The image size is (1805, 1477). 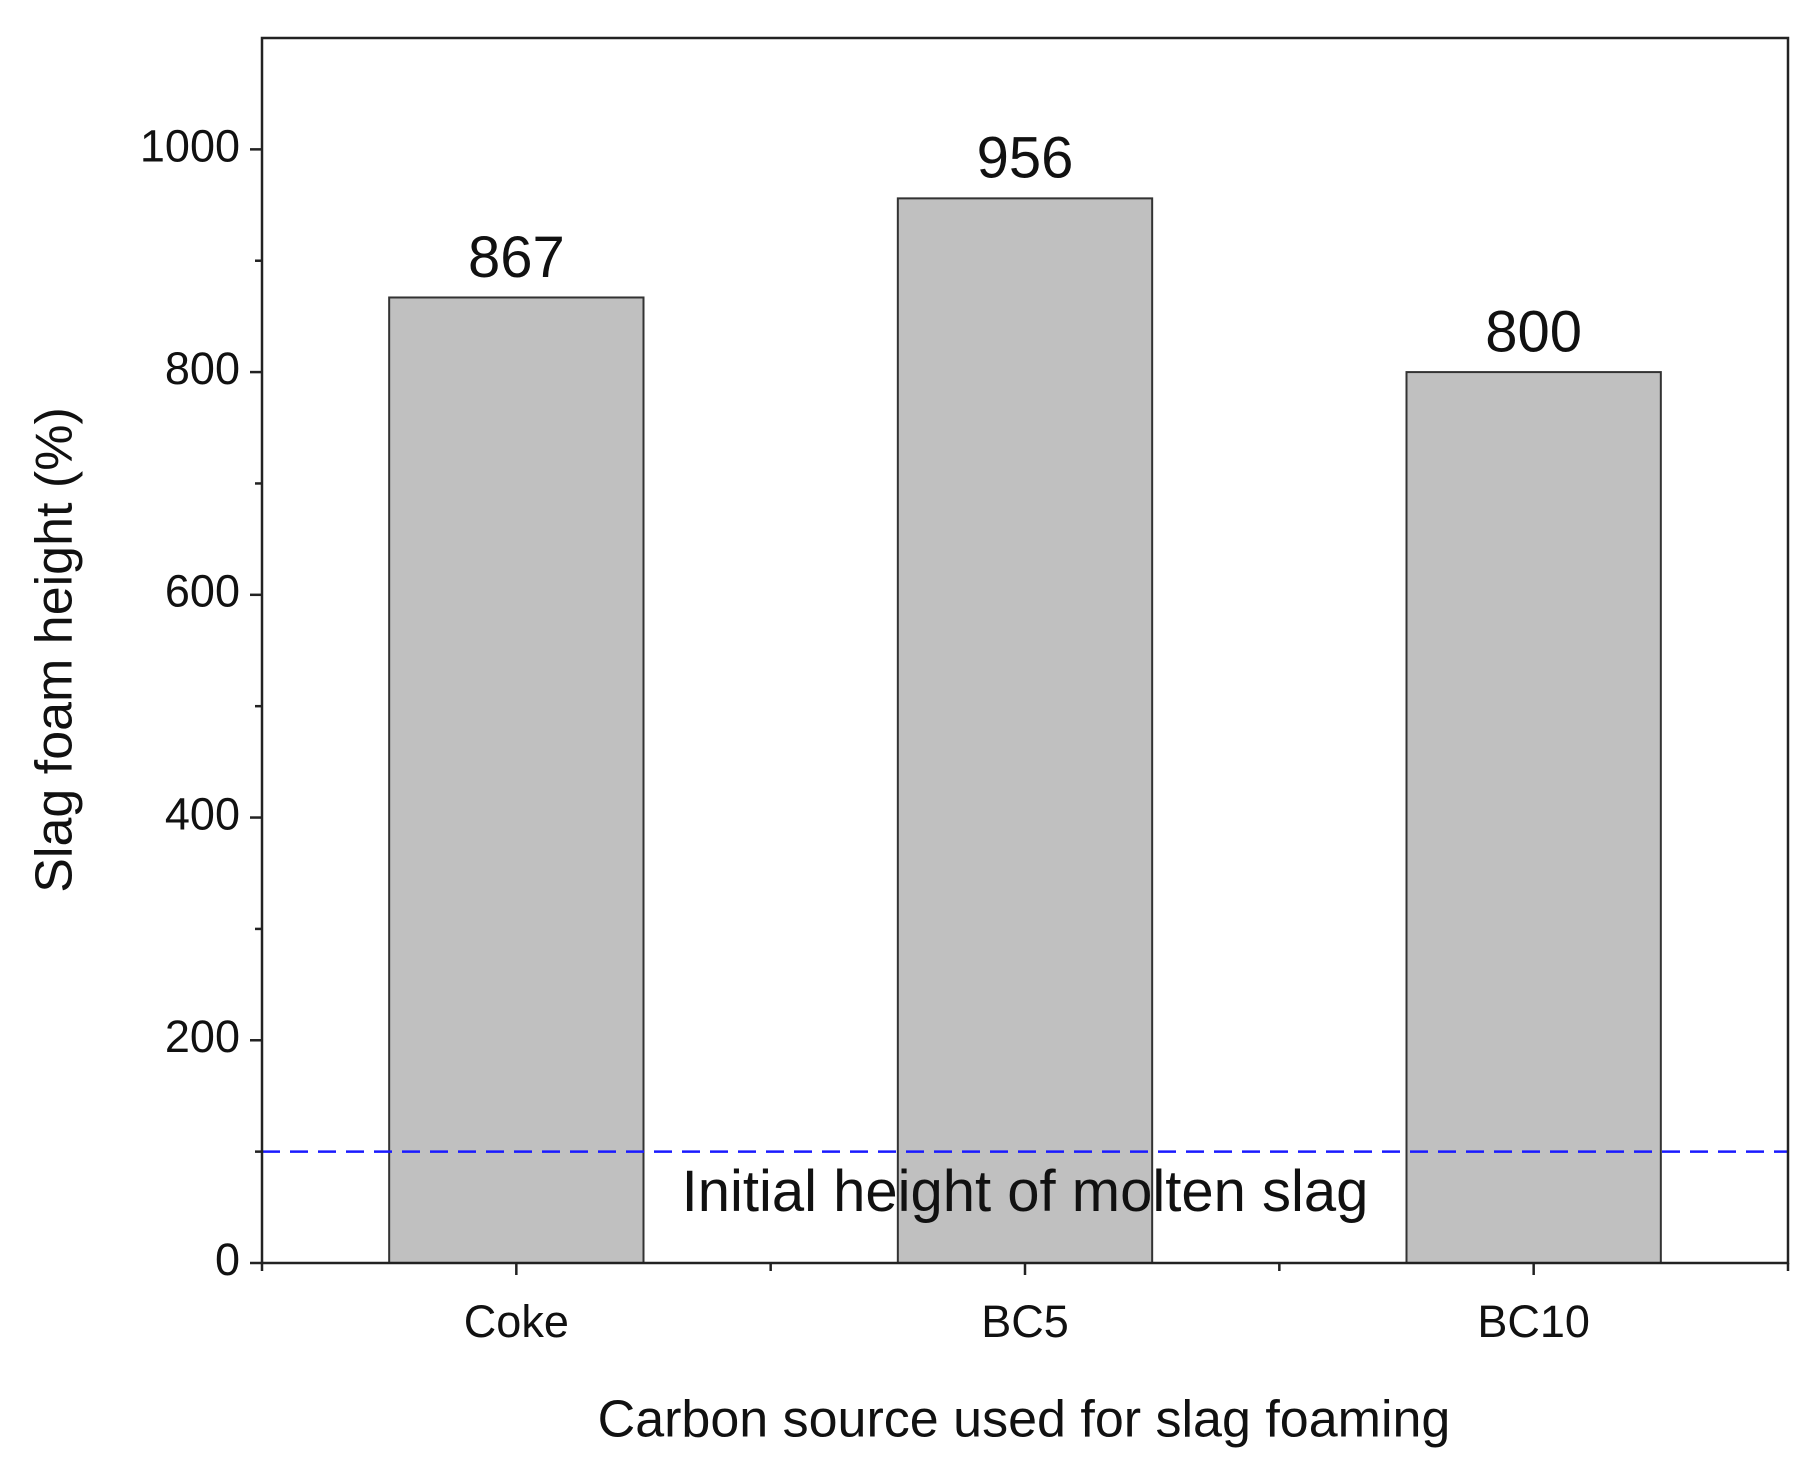 I want to click on y-tick-label: 600, so click(x=202, y=591).